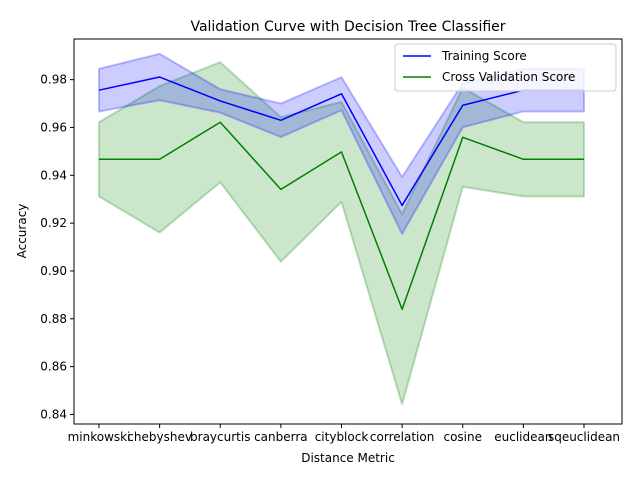  Describe the element at coordinates (53, 414) in the screenshot. I see `y-tick-label: 0.84` at that location.